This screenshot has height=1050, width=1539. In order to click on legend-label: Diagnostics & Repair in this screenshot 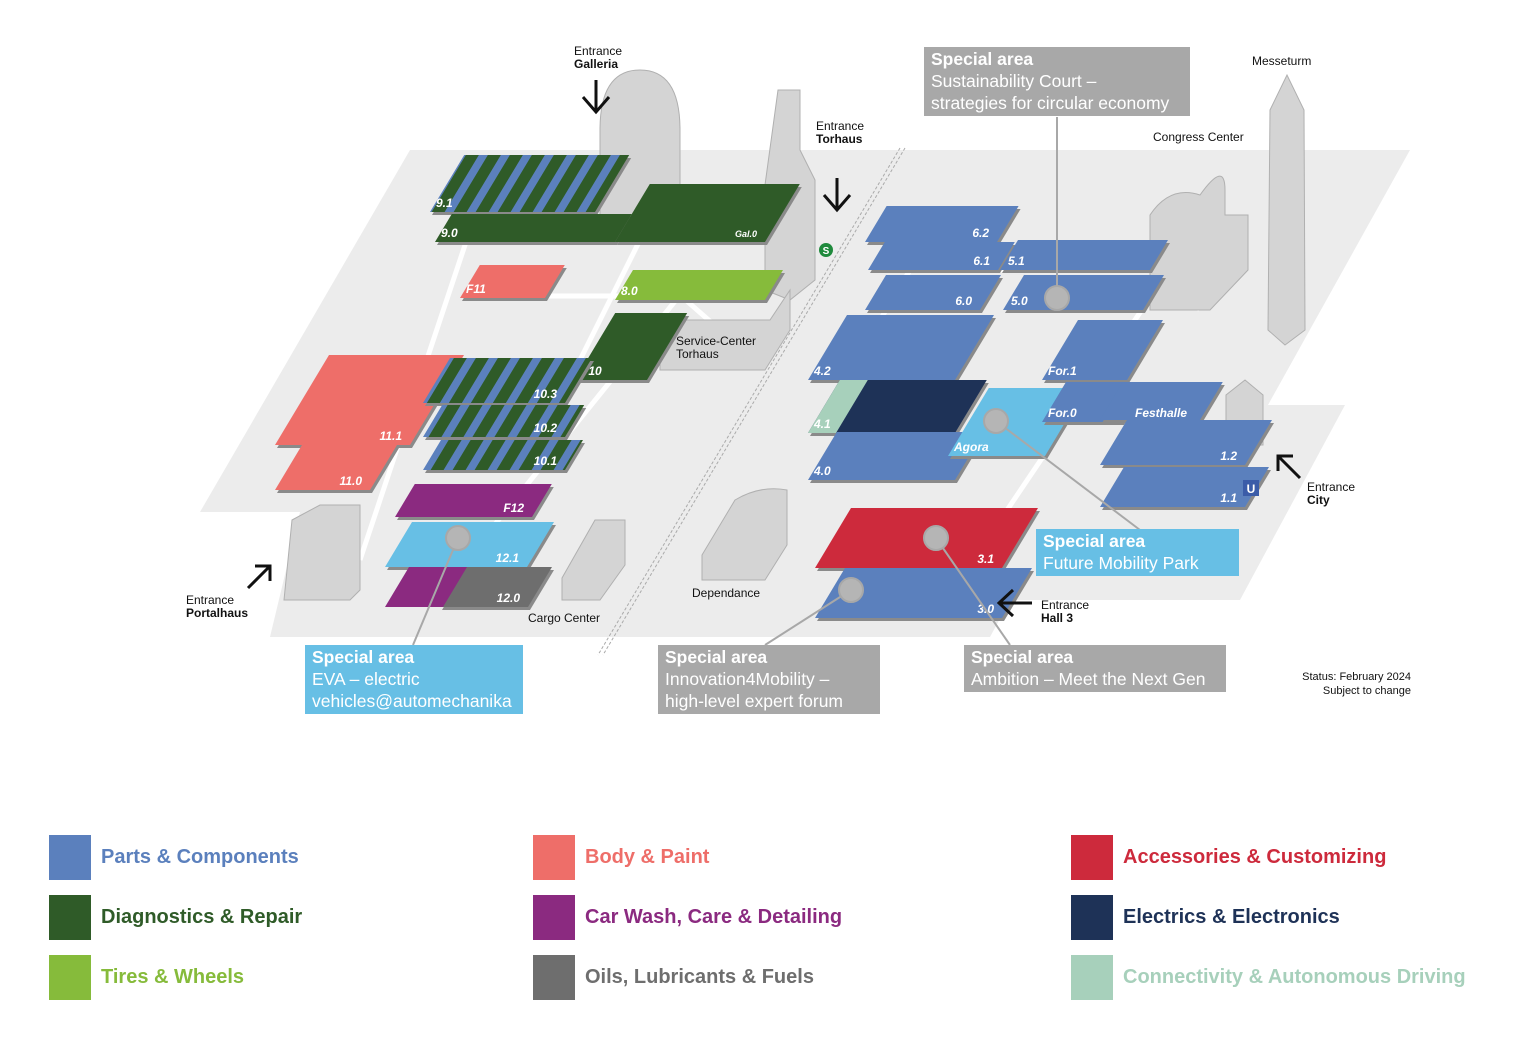, I will do `click(202, 916)`.